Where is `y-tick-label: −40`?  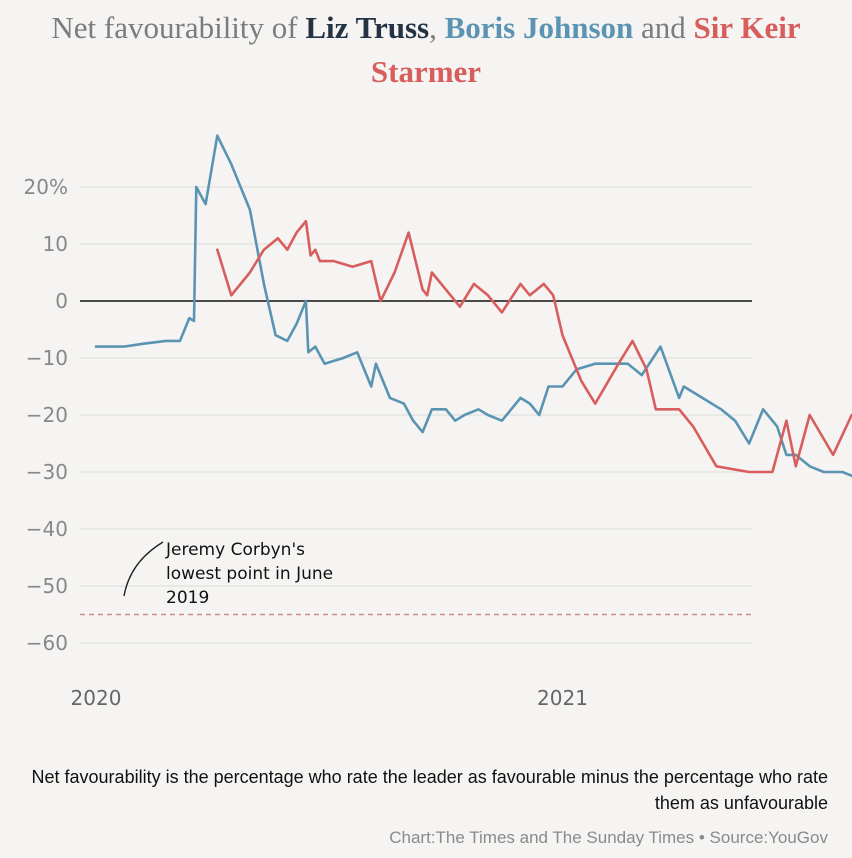 y-tick-label: −40 is located at coordinates (47, 529).